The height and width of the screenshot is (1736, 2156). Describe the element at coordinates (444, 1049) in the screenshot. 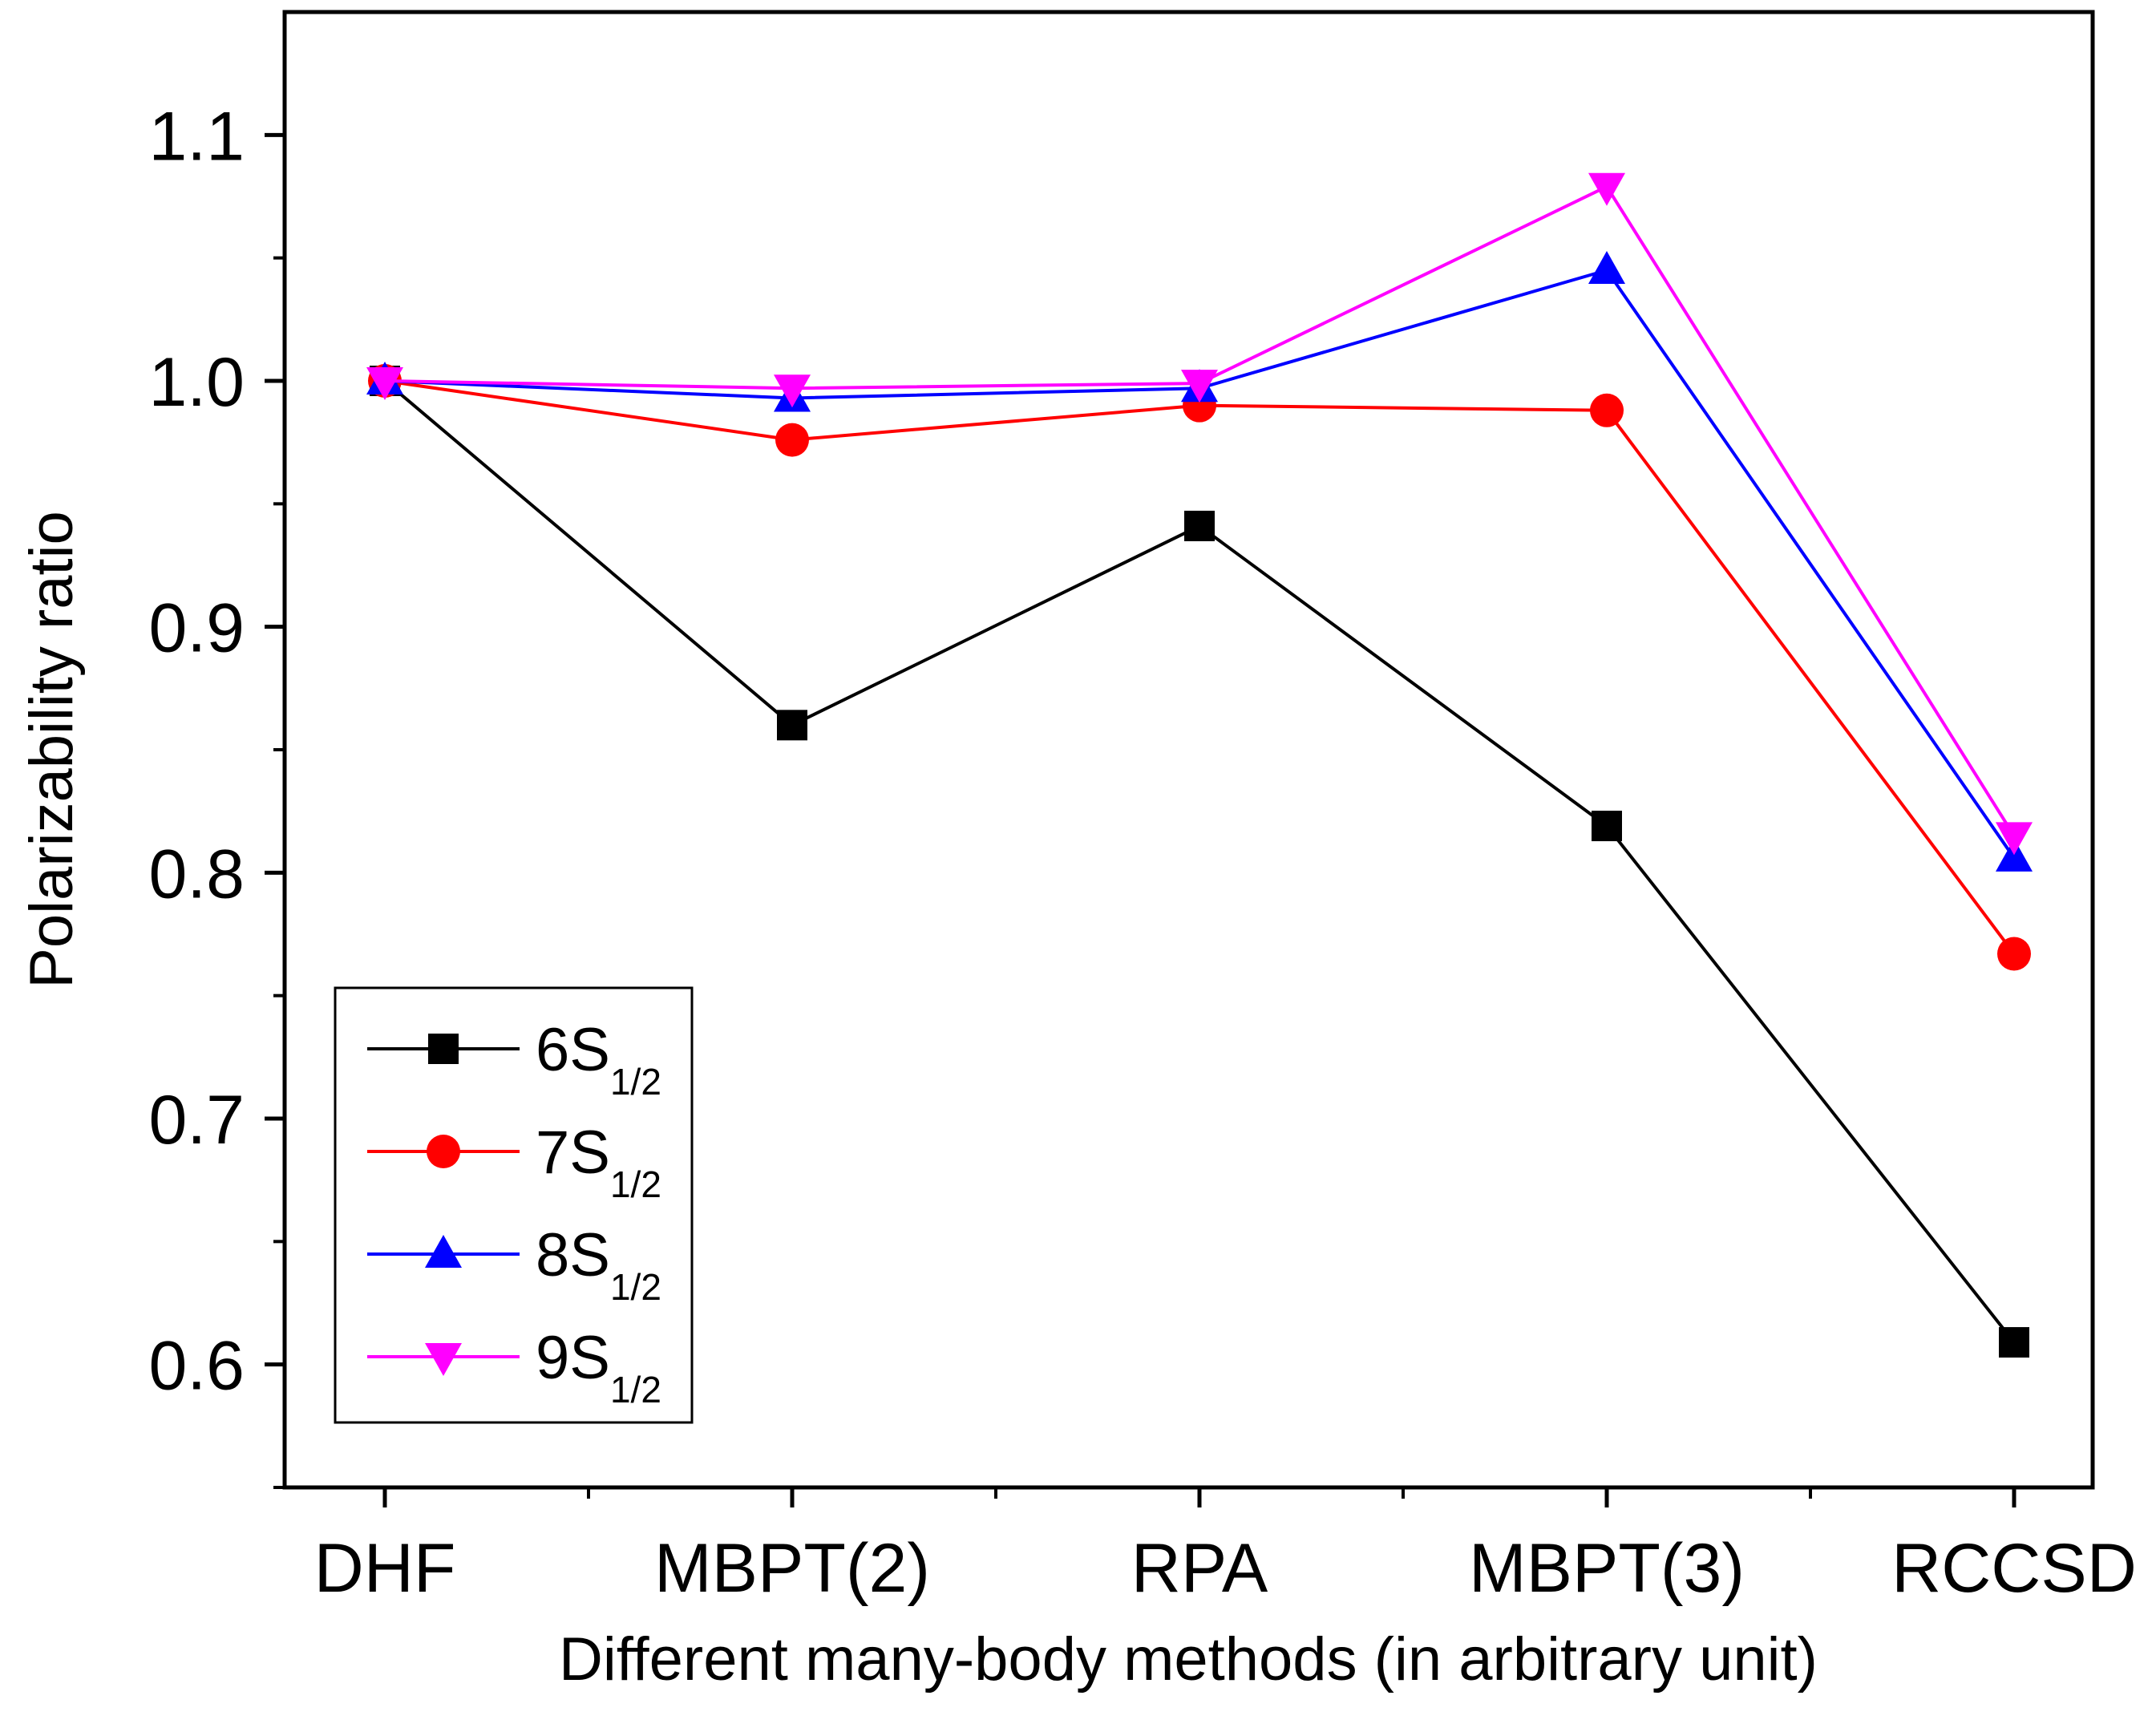

I see `legend-marker-6s` at that location.